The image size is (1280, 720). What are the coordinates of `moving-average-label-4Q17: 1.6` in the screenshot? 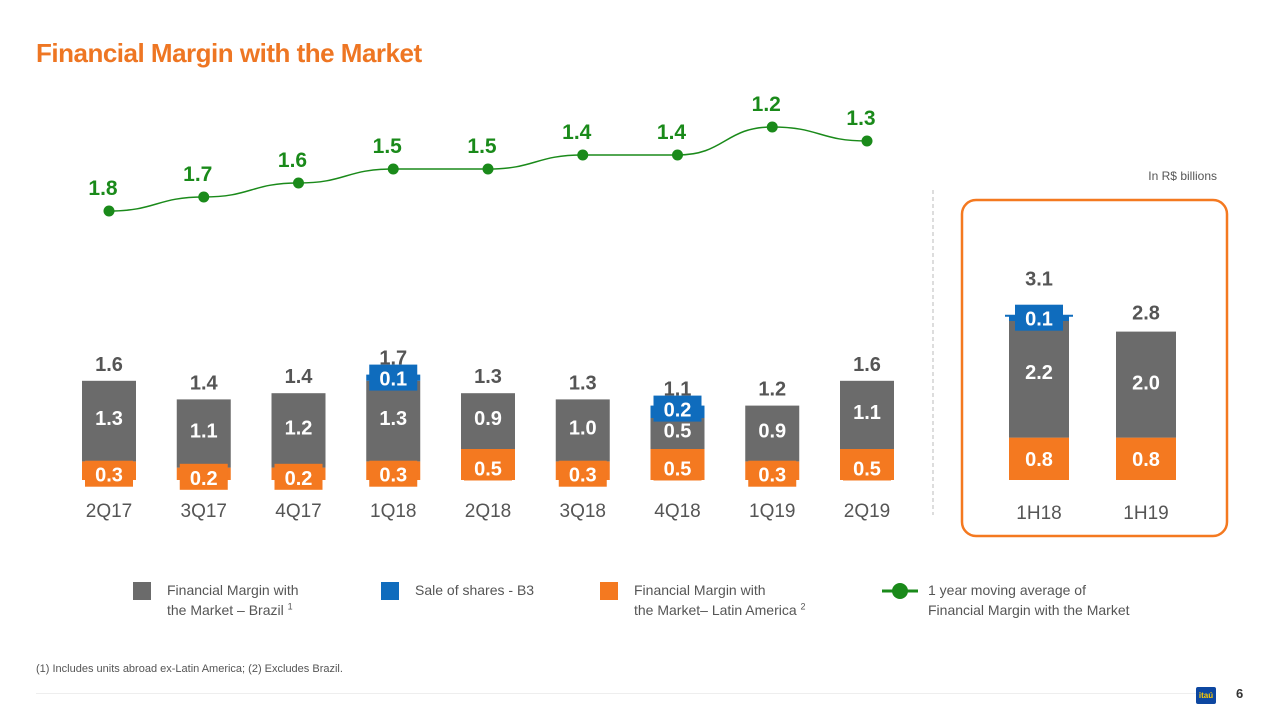 It's located at (292, 160).